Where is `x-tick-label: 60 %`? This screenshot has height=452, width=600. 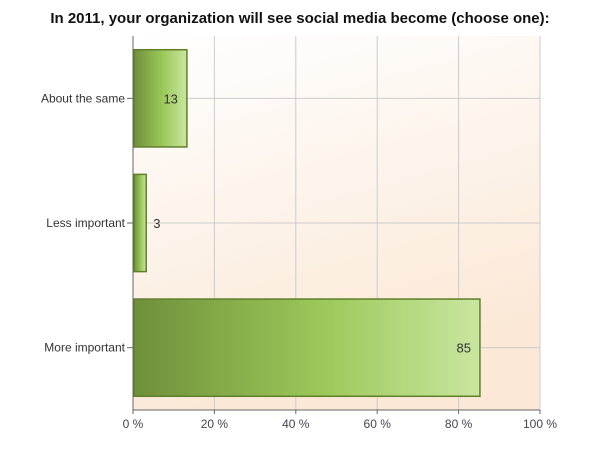 x-tick-label: 60 % is located at coordinates (378, 424).